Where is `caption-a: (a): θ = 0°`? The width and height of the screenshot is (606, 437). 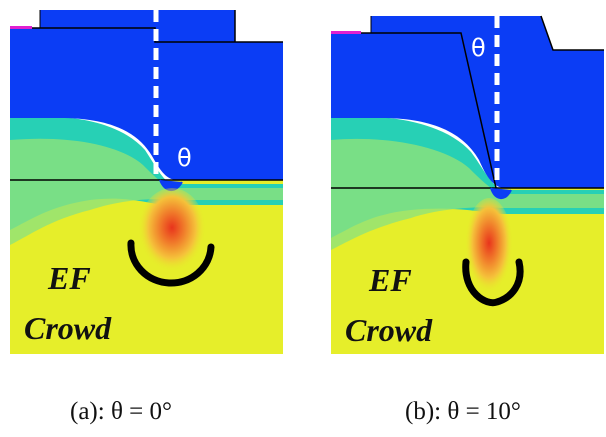
caption-a: (a): θ = 0° is located at coordinates (121, 411).